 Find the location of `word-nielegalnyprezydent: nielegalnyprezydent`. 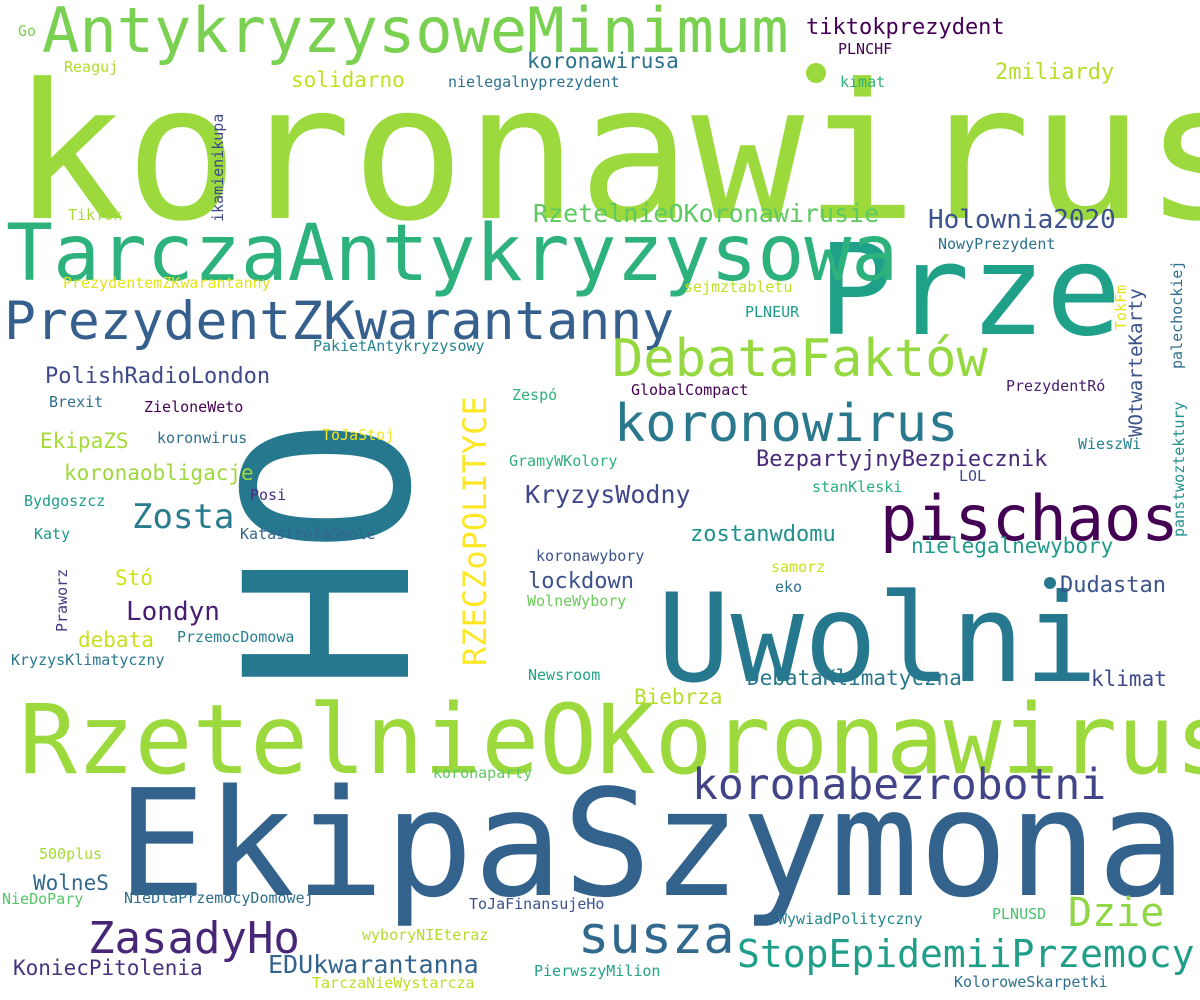

word-nielegalnyprezydent: nielegalnyprezydent is located at coordinates (534, 82).